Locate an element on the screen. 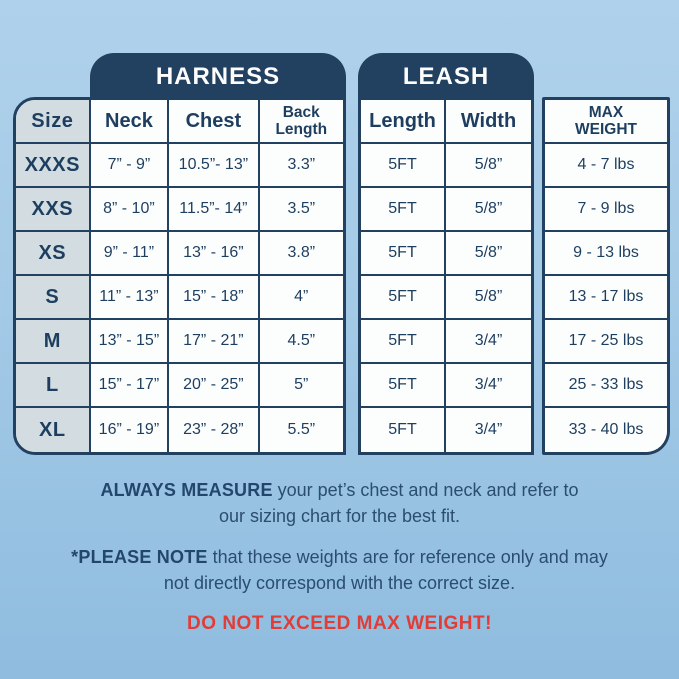 Image resolution: width=679 pixels, height=679 pixels. cell-chest-s: 15” - 18” is located at coordinates (214, 298).